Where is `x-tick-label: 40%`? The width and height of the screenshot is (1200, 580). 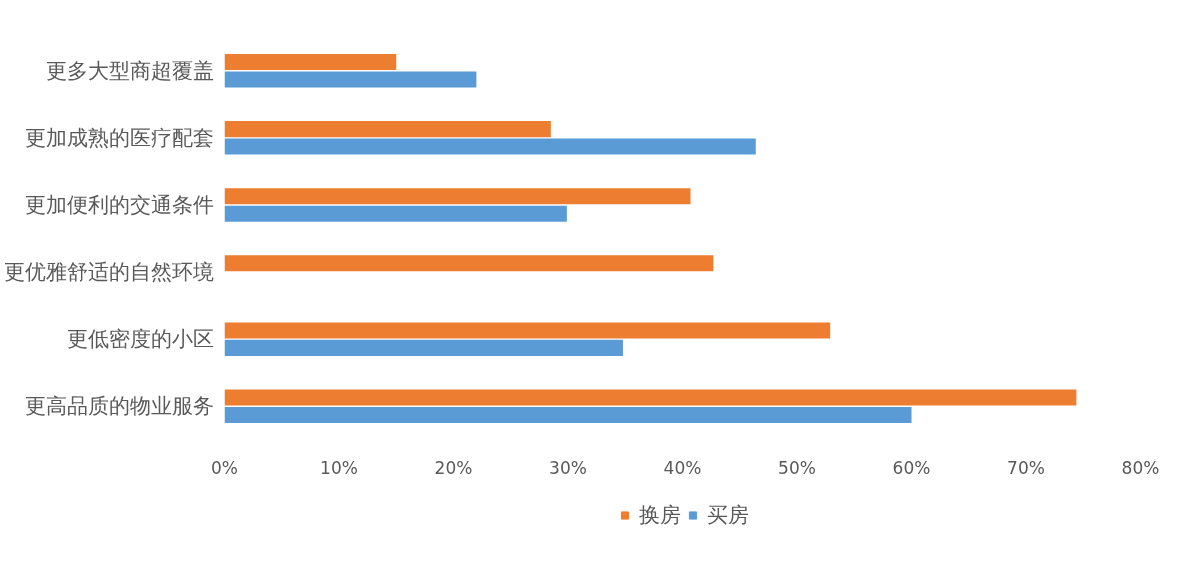 x-tick-label: 40% is located at coordinates (682, 467).